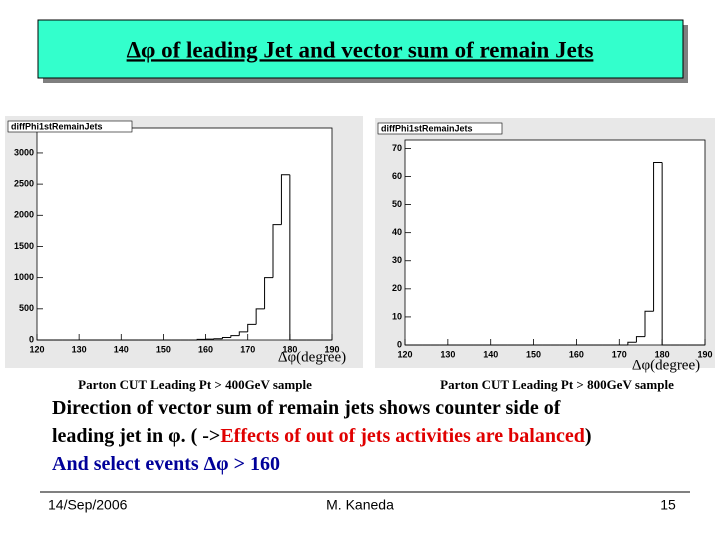  What do you see at coordinates (397, 176) in the screenshot?
I see `y-tick-label: 60` at bounding box center [397, 176].